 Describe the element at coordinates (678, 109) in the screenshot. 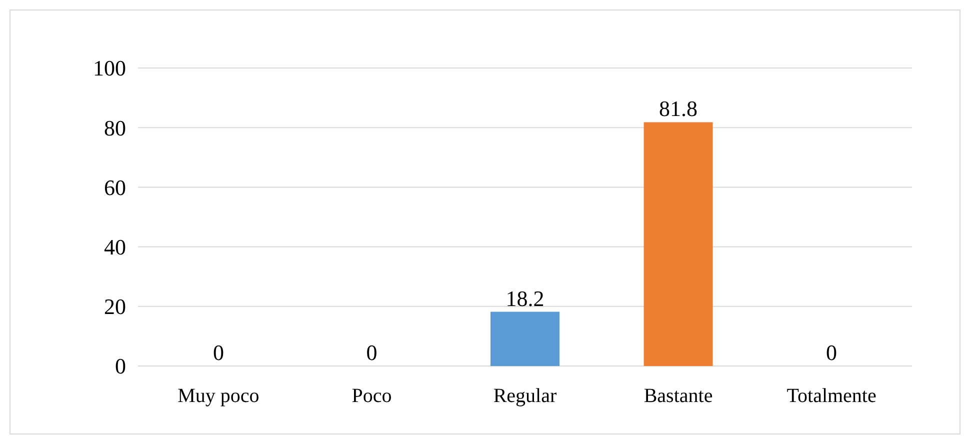

I see `data-label: 81.8` at that location.